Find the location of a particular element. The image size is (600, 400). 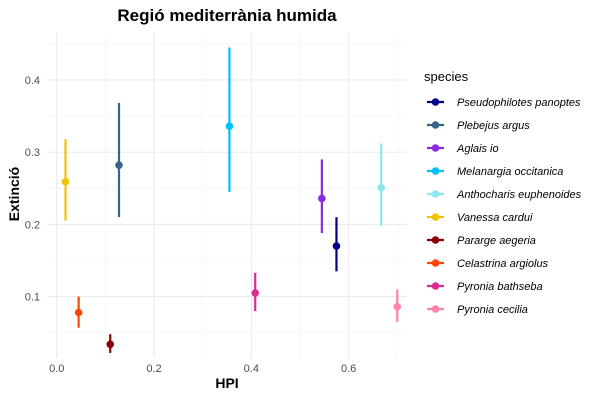

x-tick-label: 0.2 is located at coordinates (153, 369).